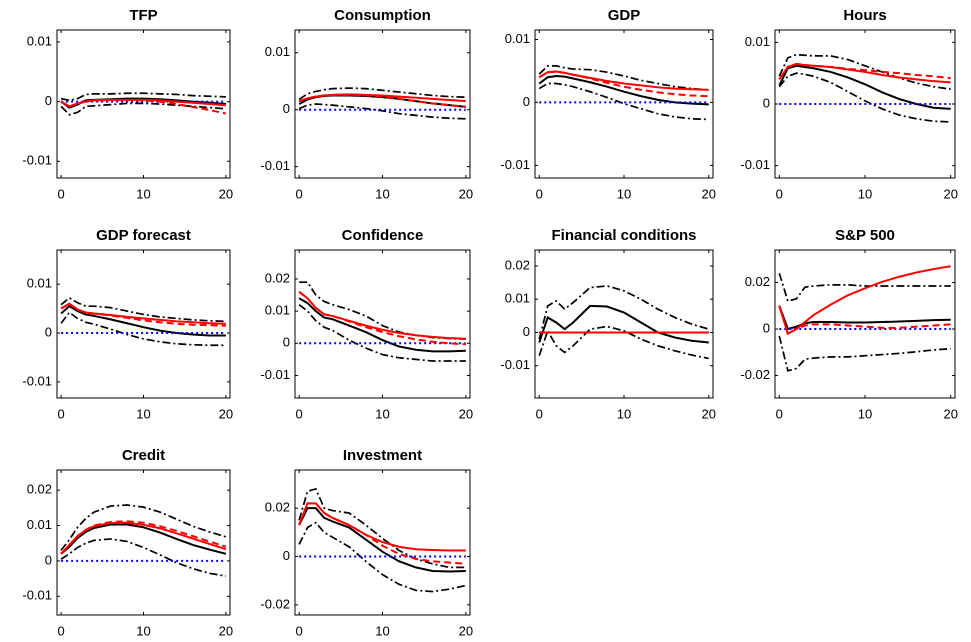  I want to click on subplot-title: Hours, so click(864, 15).